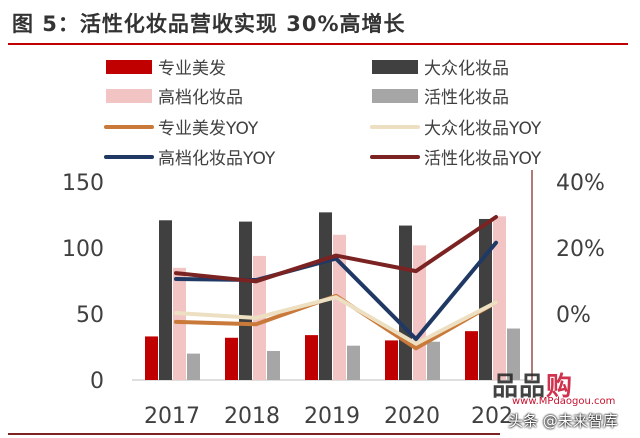 Image resolution: width=640 pixels, height=438 pixels. Describe the element at coordinates (395, 67) in the screenshot. I see `legend-swatch-大众化妆品` at that location.